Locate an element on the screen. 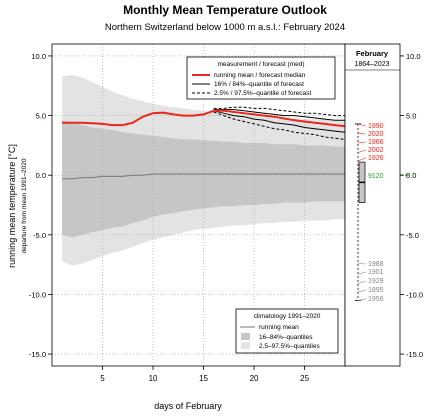 The width and height of the screenshot is (440, 420). climatology-mean-line is located at coordinates (203, 176).